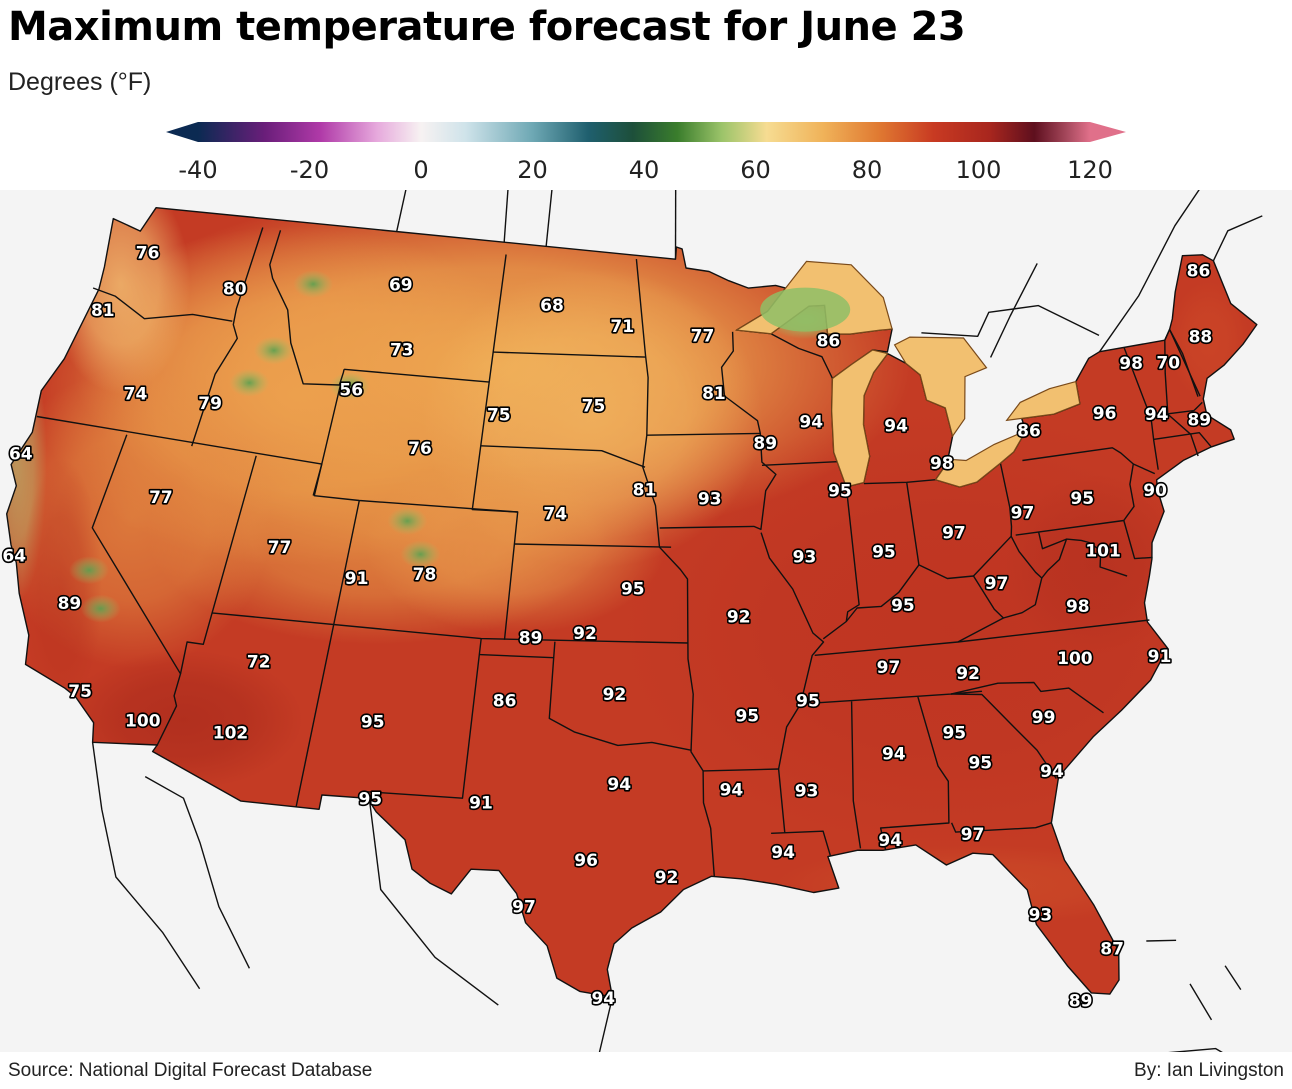  What do you see at coordinates (197, 170) in the screenshot?
I see `legend-tick-label: -40` at bounding box center [197, 170].